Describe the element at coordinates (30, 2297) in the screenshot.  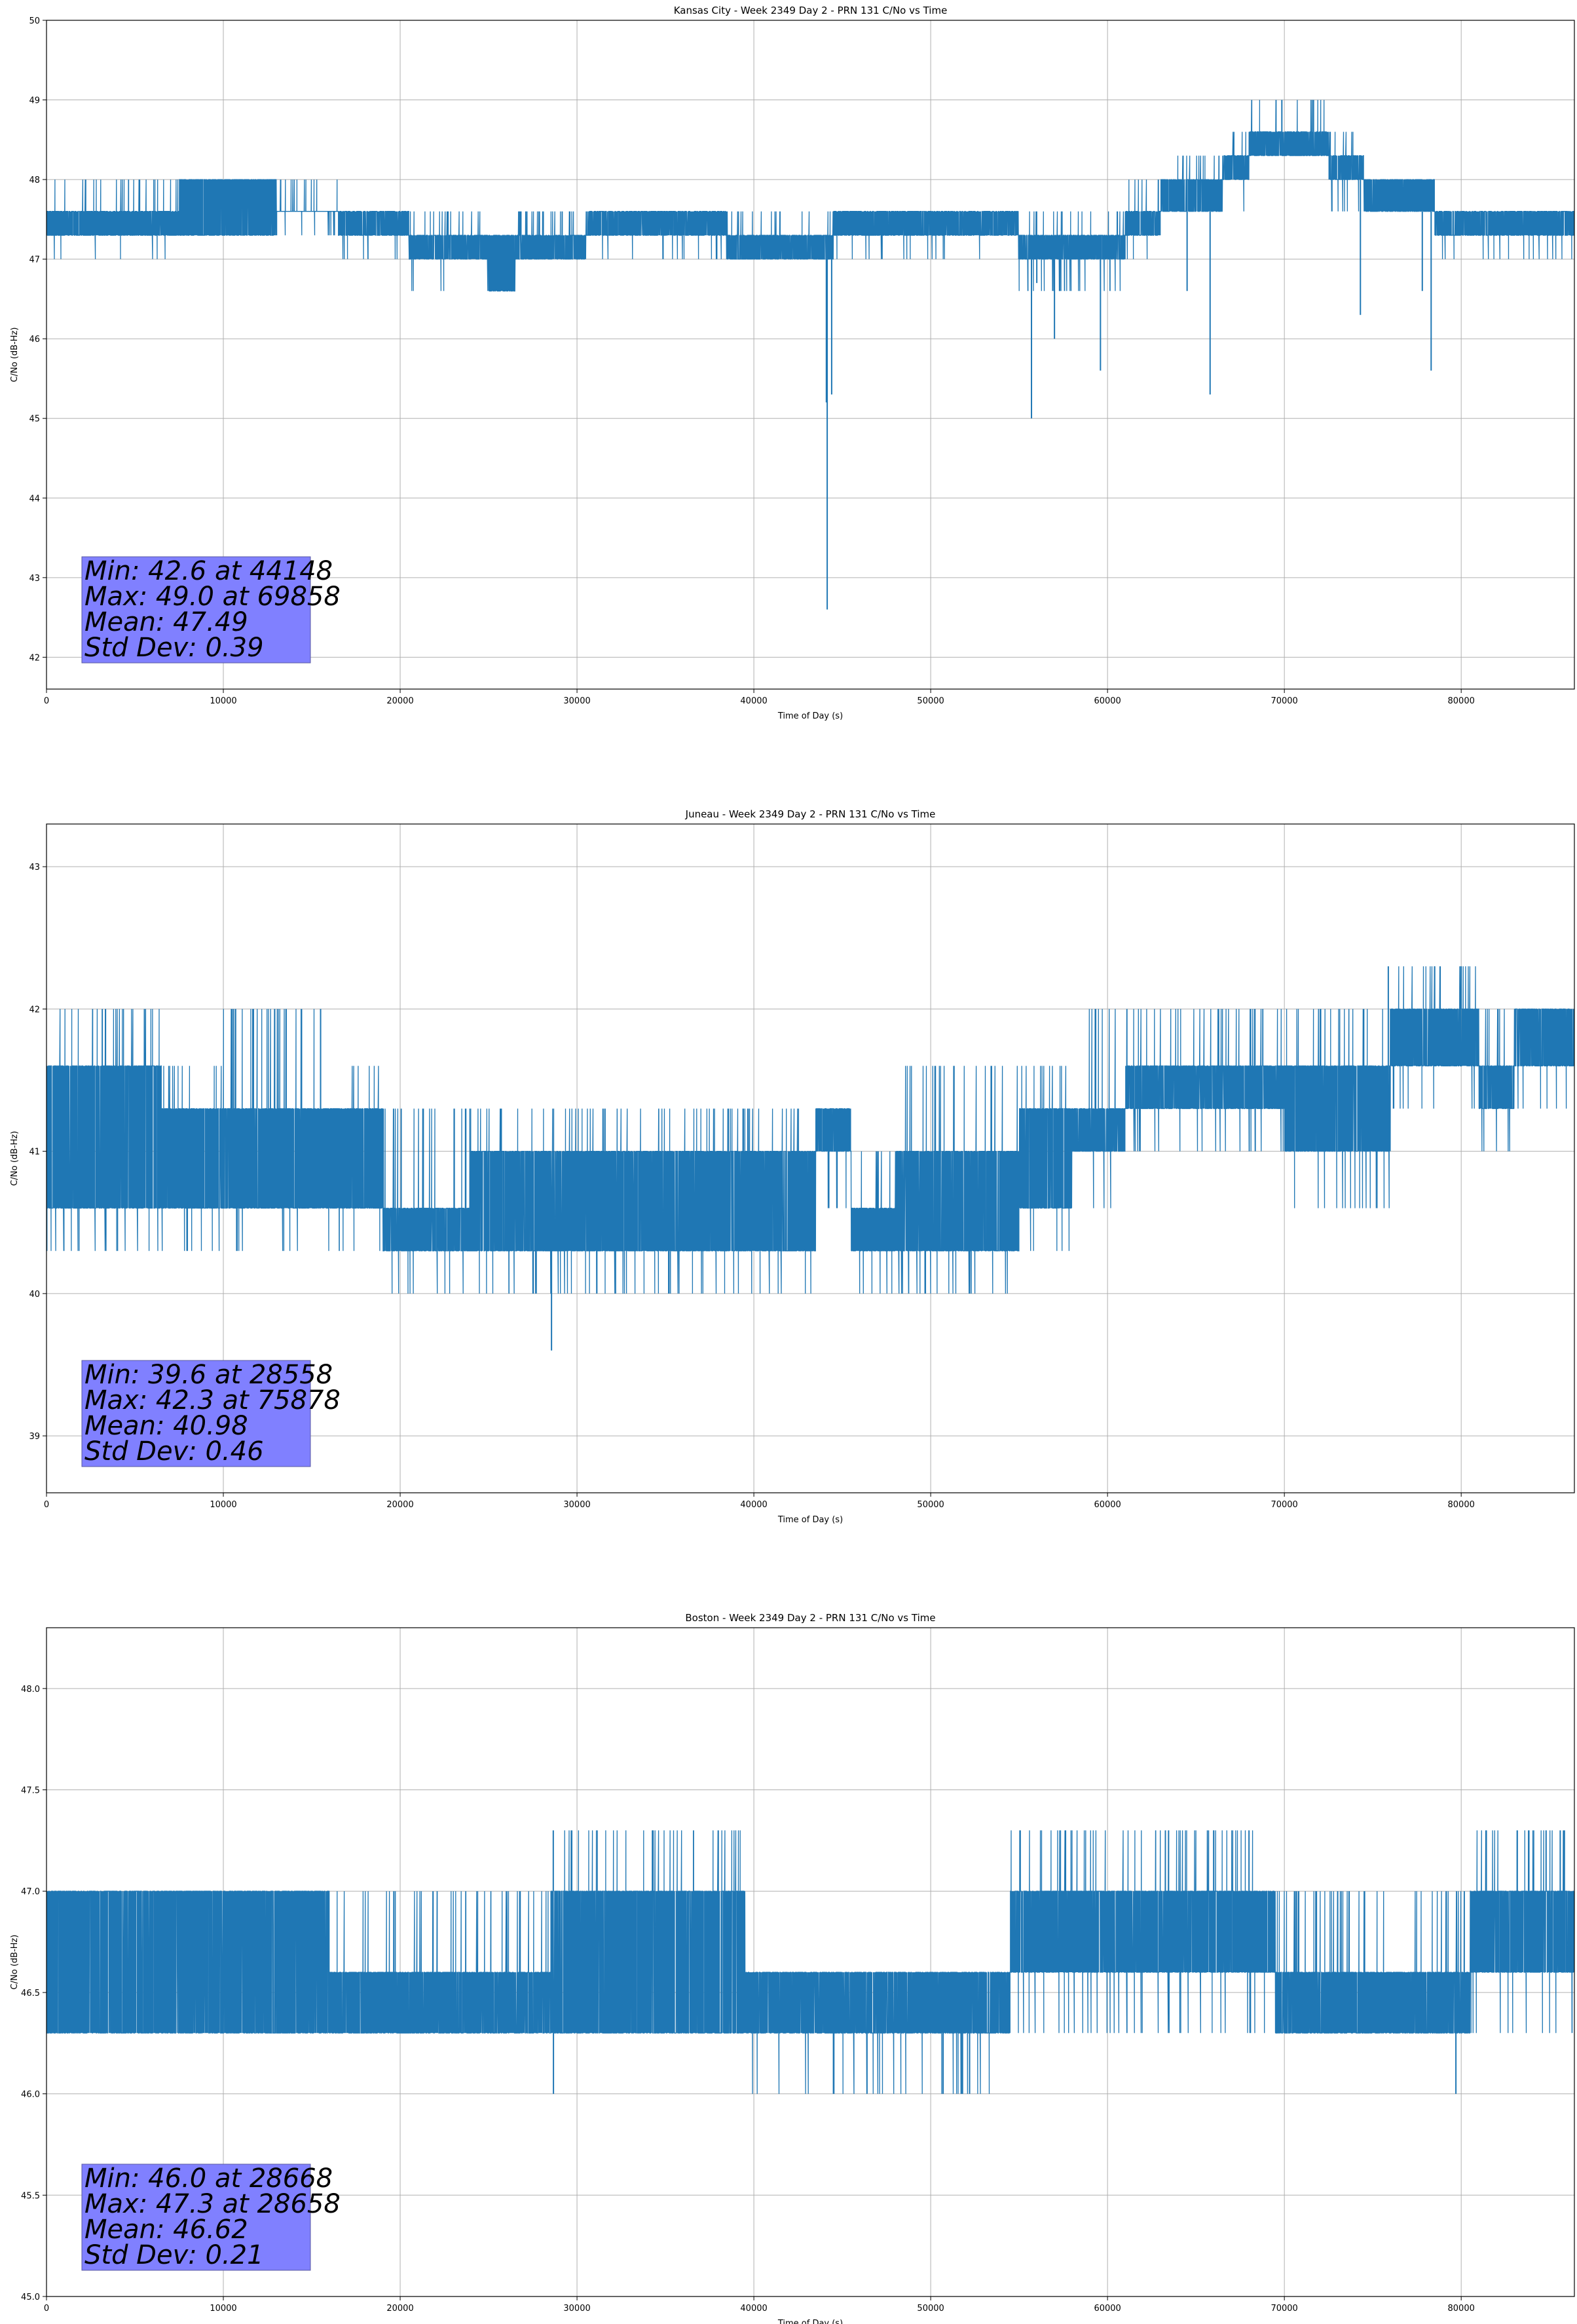
I see `y-tick-label: 45.0` at that location.